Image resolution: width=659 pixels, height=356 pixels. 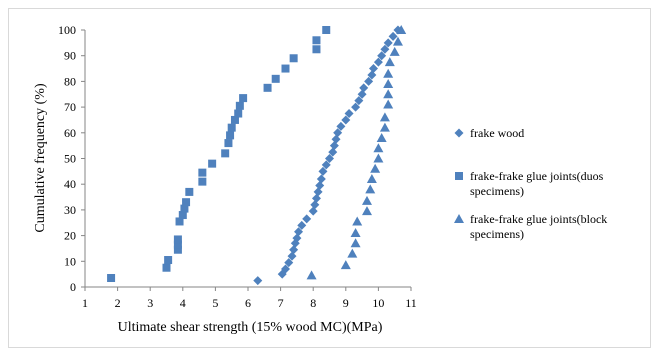 I want to click on x-tick-label: 6, so click(x=248, y=303).